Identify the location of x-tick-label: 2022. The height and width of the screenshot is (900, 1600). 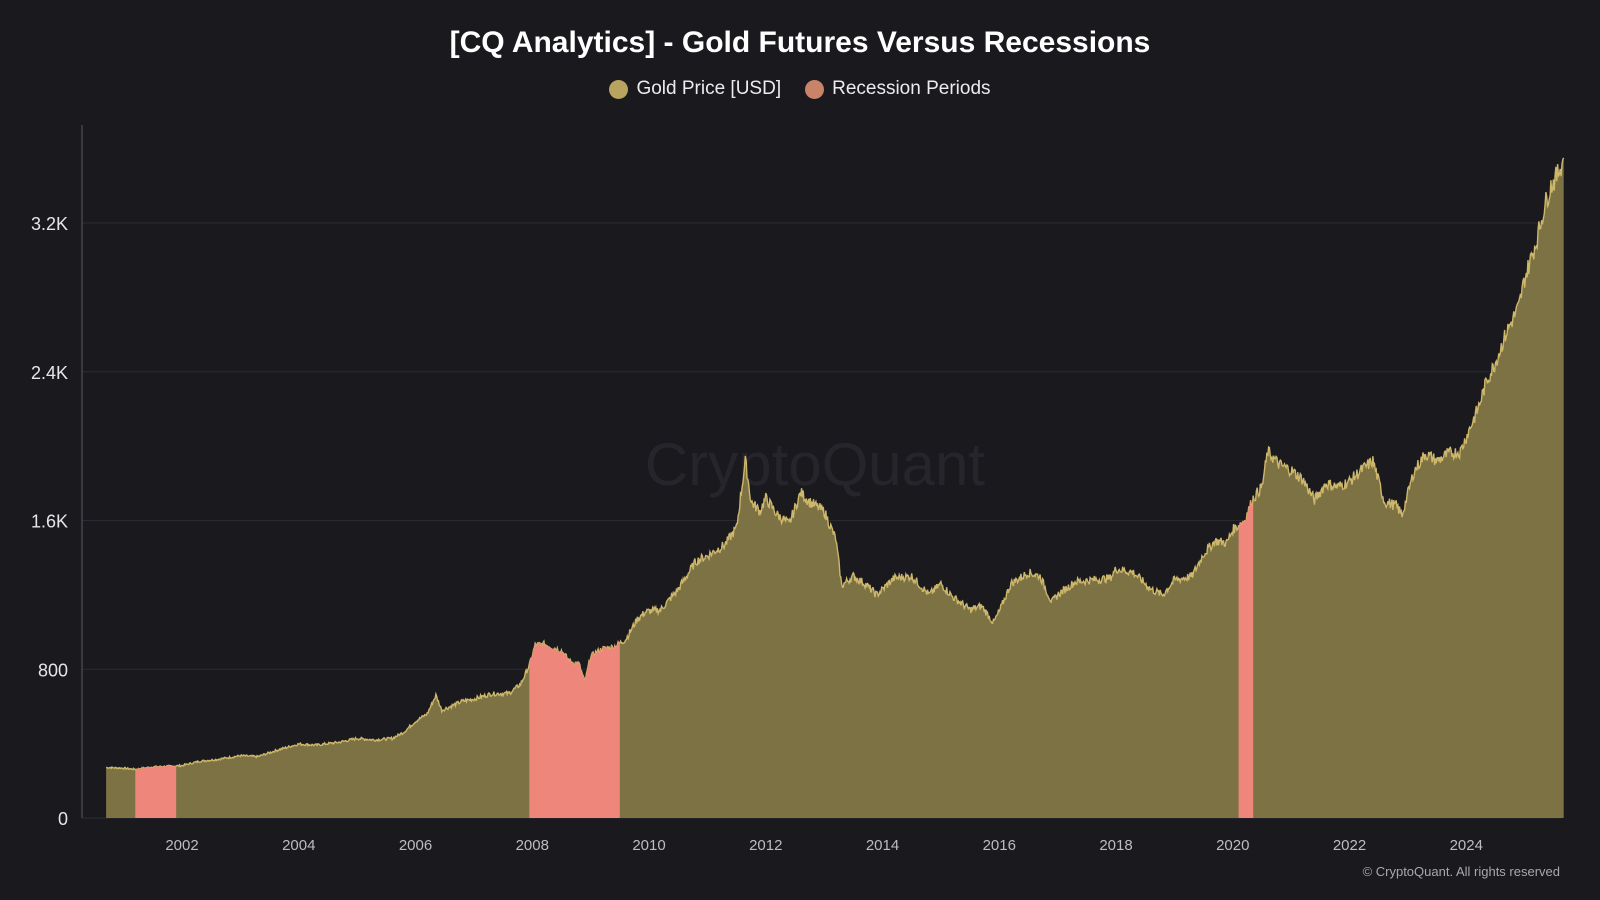
(1349, 845).